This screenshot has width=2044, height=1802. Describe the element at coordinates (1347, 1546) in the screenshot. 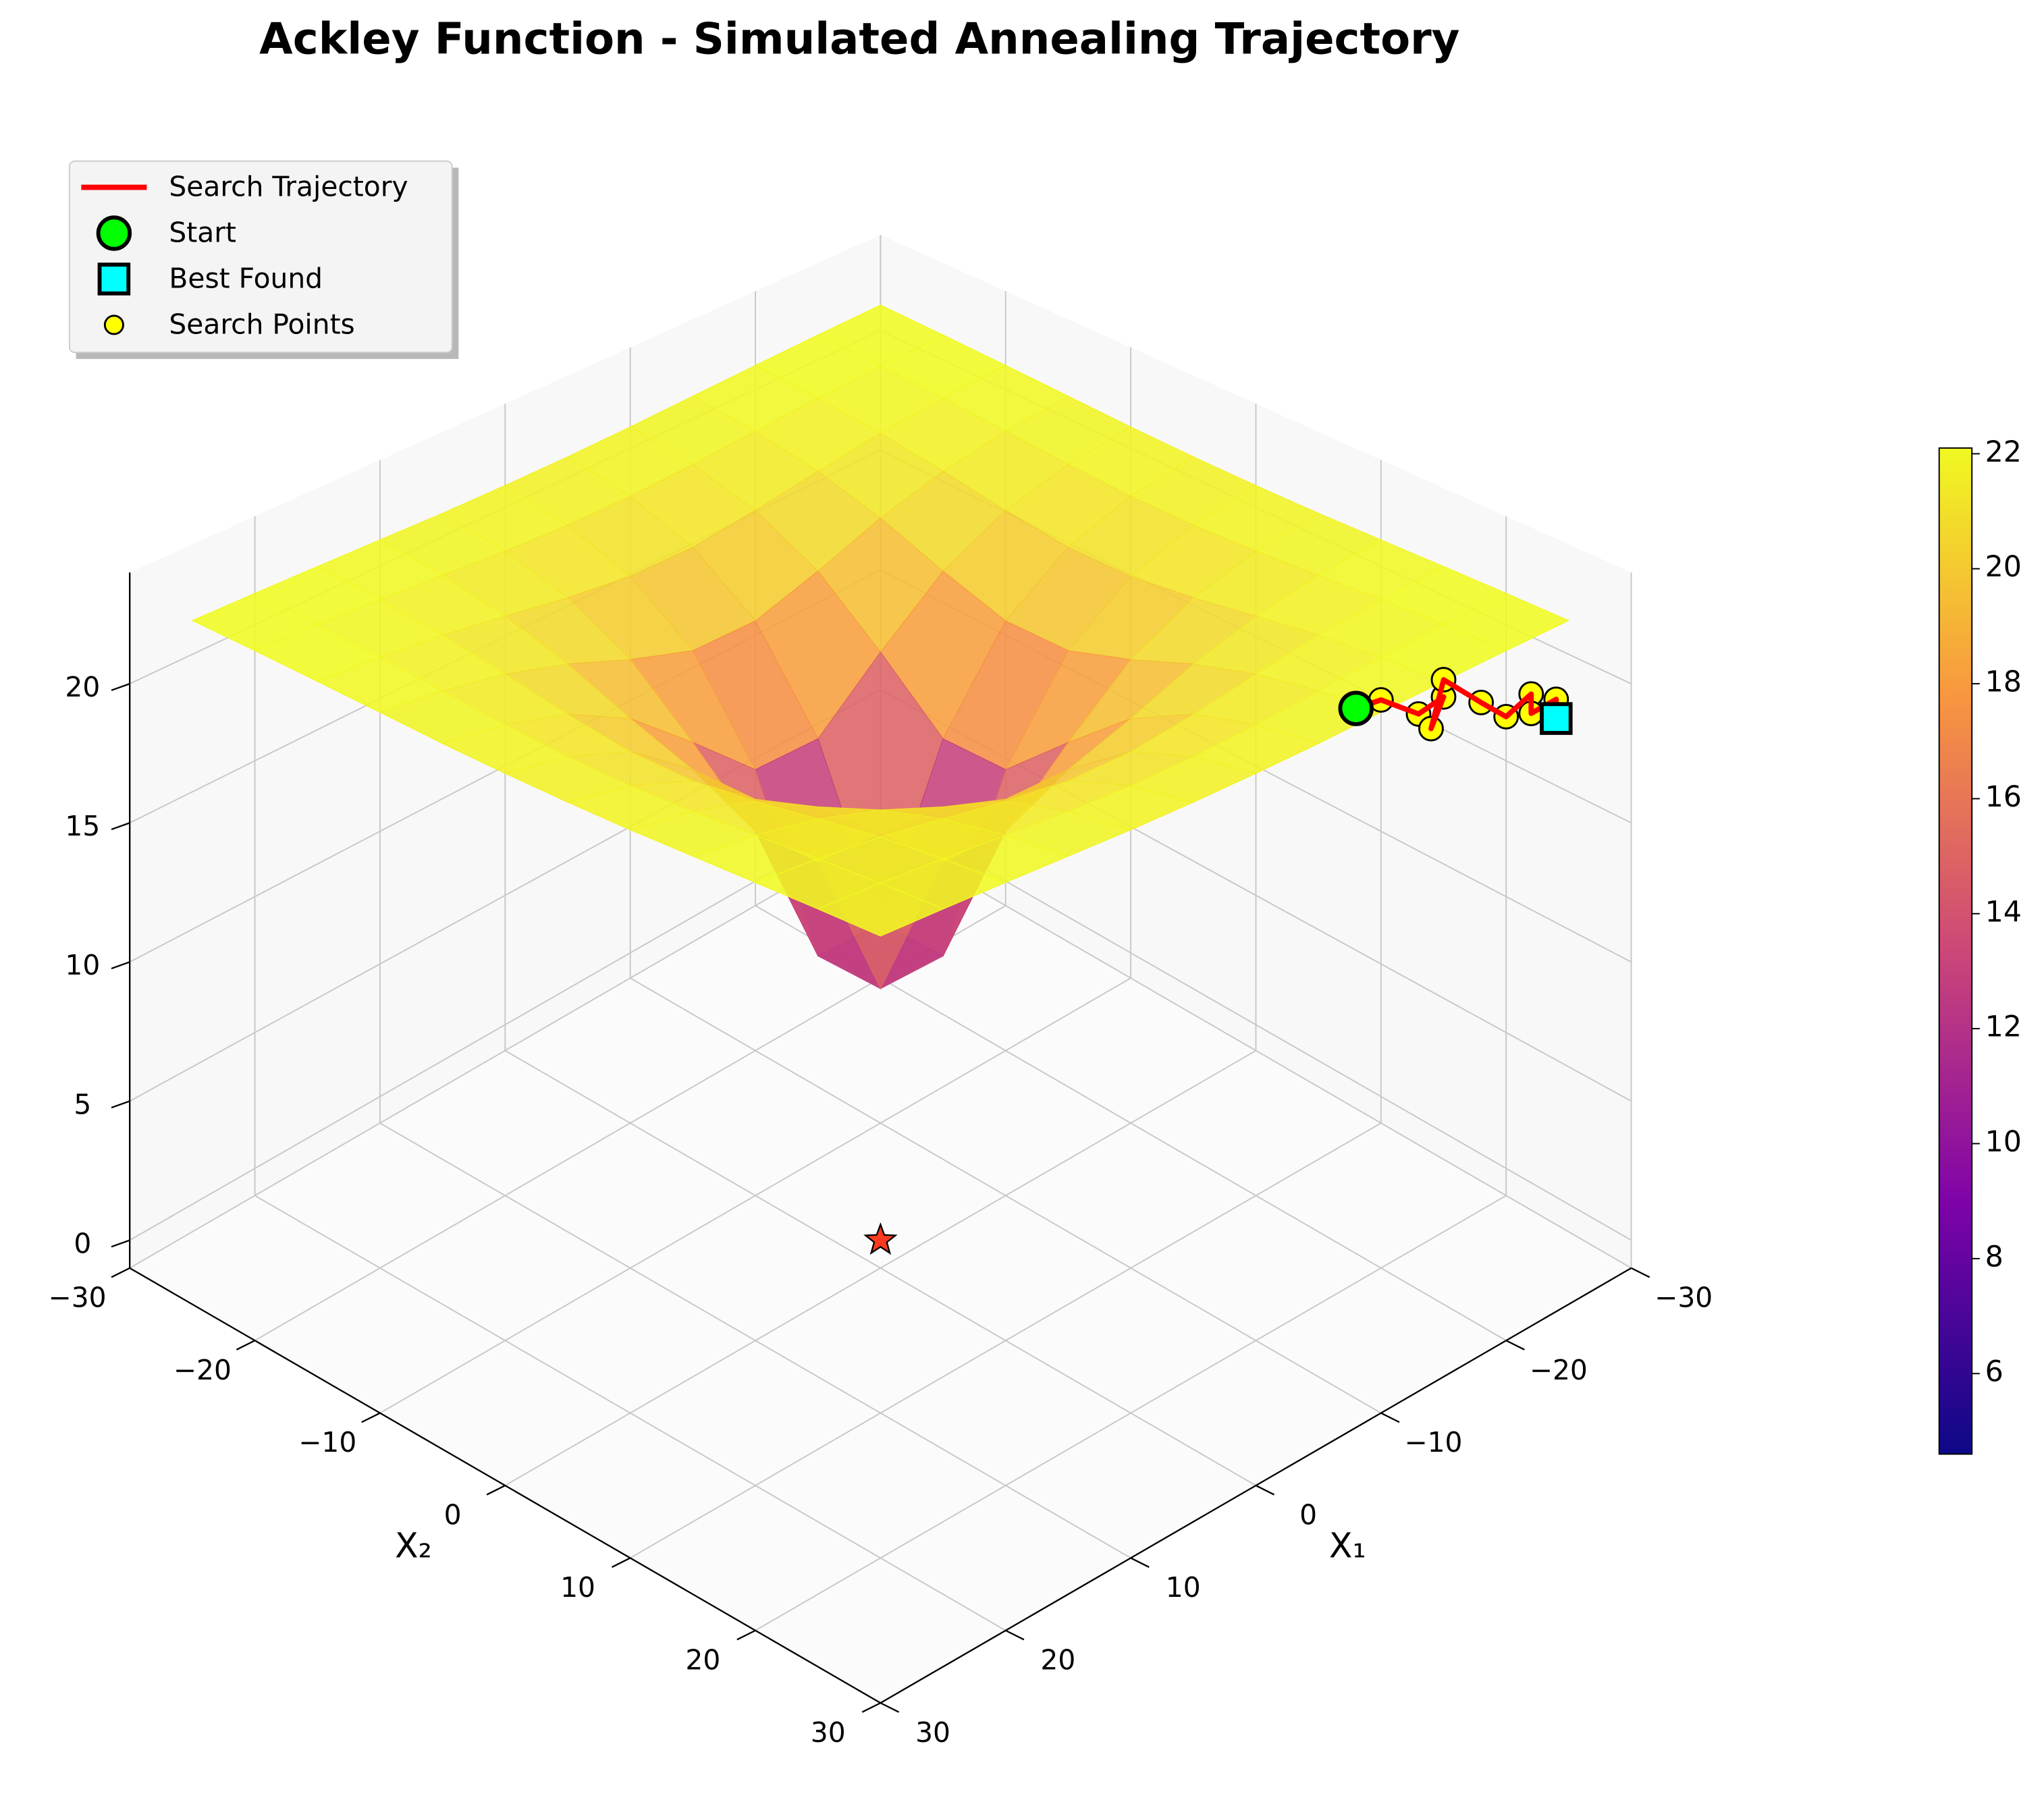

I see `x-axis-label: X₁` at that location.